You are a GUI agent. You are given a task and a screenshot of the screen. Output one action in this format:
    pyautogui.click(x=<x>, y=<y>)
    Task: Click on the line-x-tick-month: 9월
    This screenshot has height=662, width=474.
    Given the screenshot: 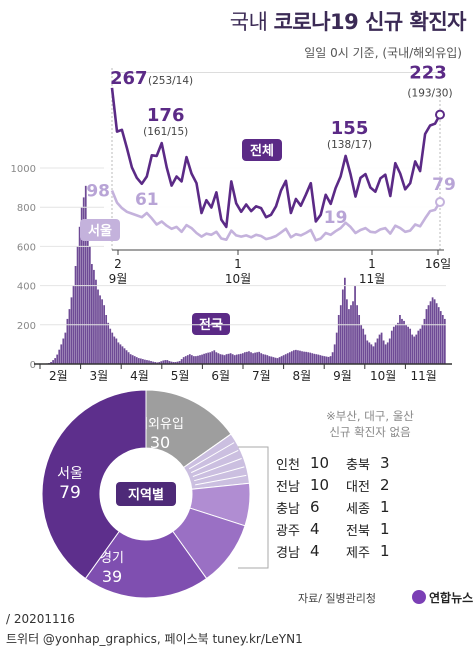 What is the action you would take?
    pyautogui.click(x=118, y=279)
    